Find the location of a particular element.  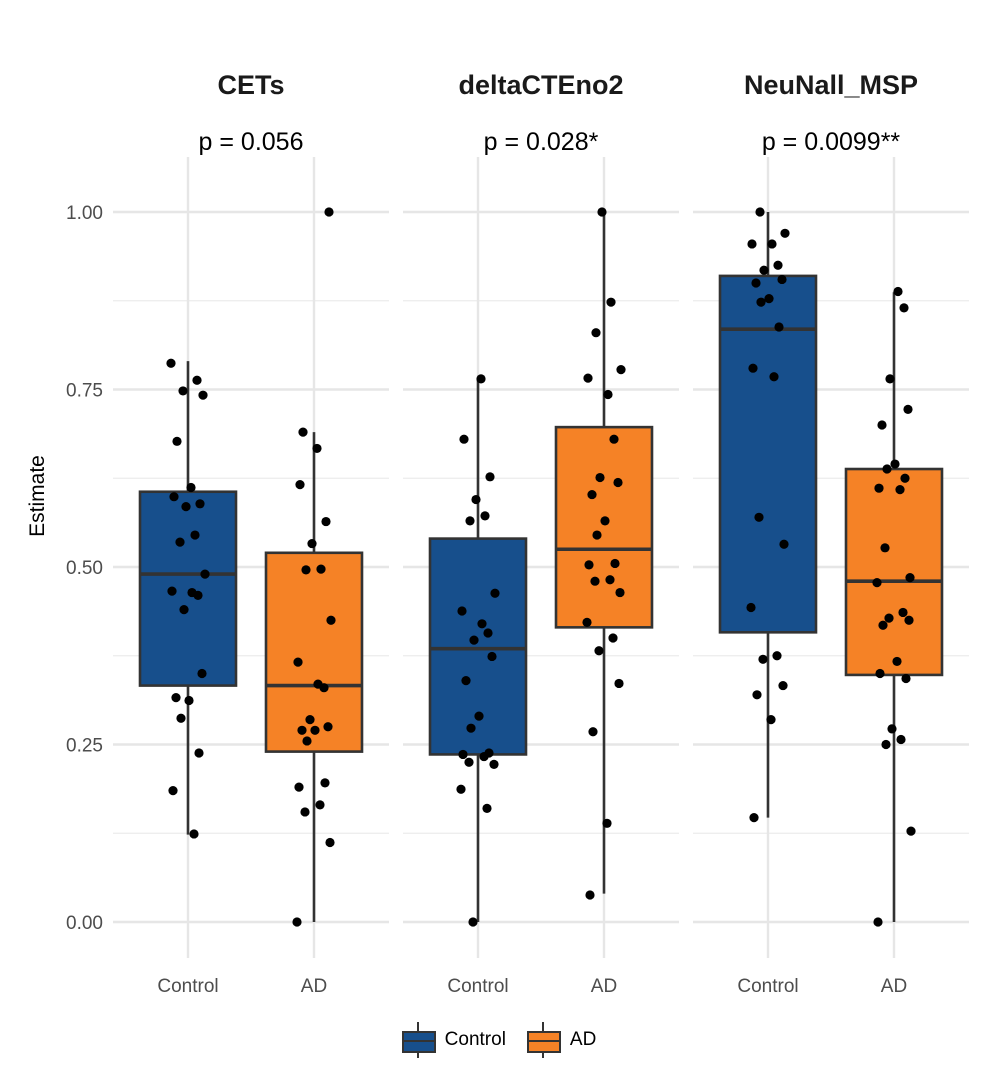

y-tick-label: 0.25 is located at coordinates (84, 746).